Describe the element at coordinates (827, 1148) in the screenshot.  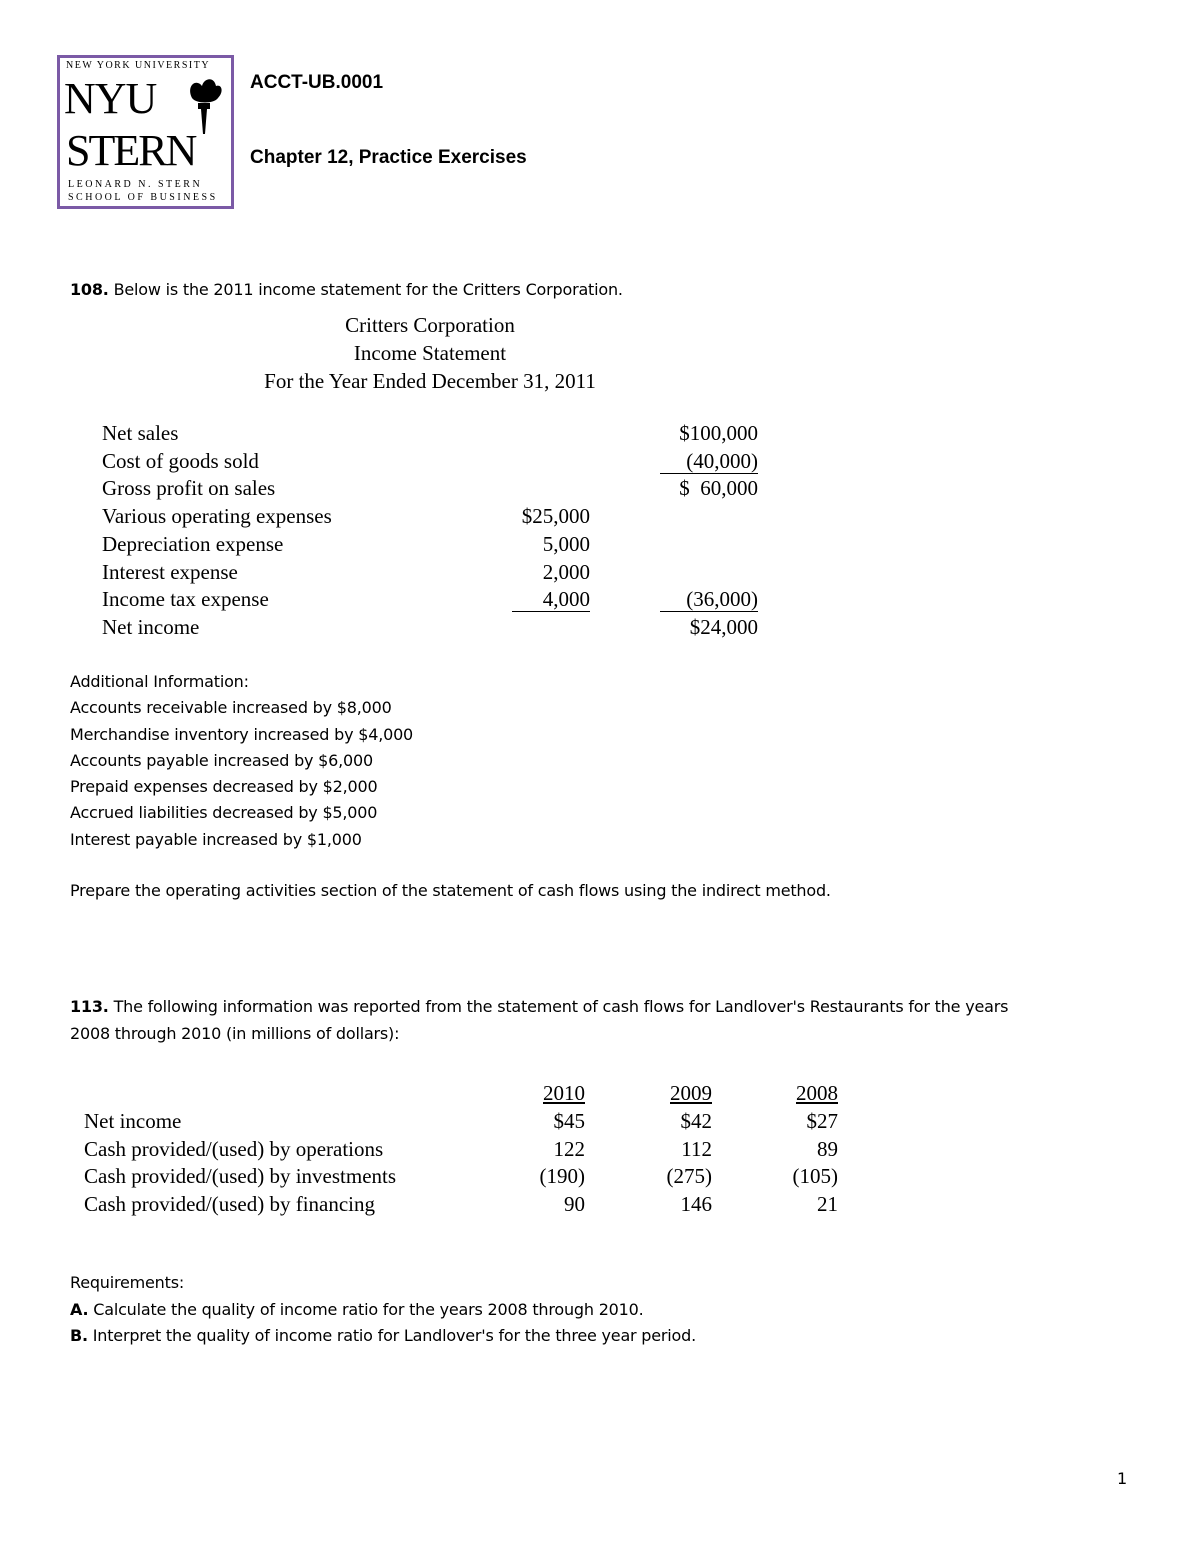
I see `table-cell: 89` at that location.